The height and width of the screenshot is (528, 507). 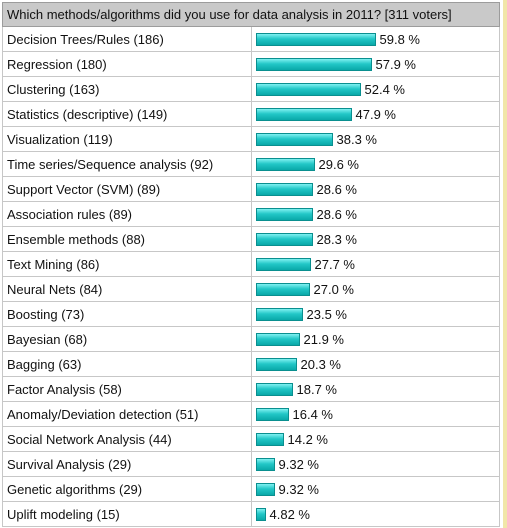 What do you see at coordinates (326, 314) in the screenshot?
I see `poll-percentage: 23.5 %` at bounding box center [326, 314].